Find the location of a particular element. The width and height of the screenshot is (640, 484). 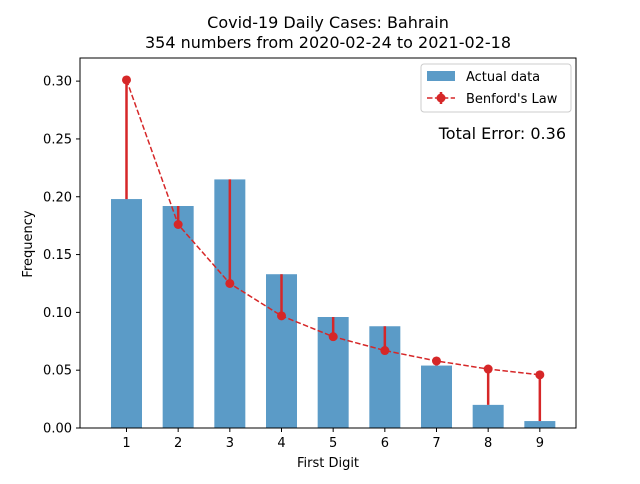

legend-marker-swatch is located at coordinates (441, 98).